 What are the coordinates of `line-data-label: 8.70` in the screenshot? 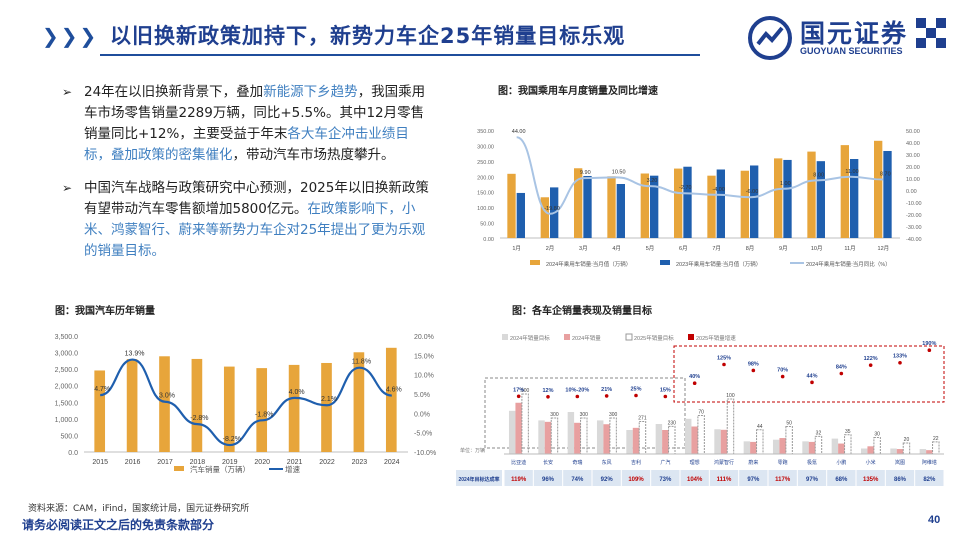 It's located at (885, 175).